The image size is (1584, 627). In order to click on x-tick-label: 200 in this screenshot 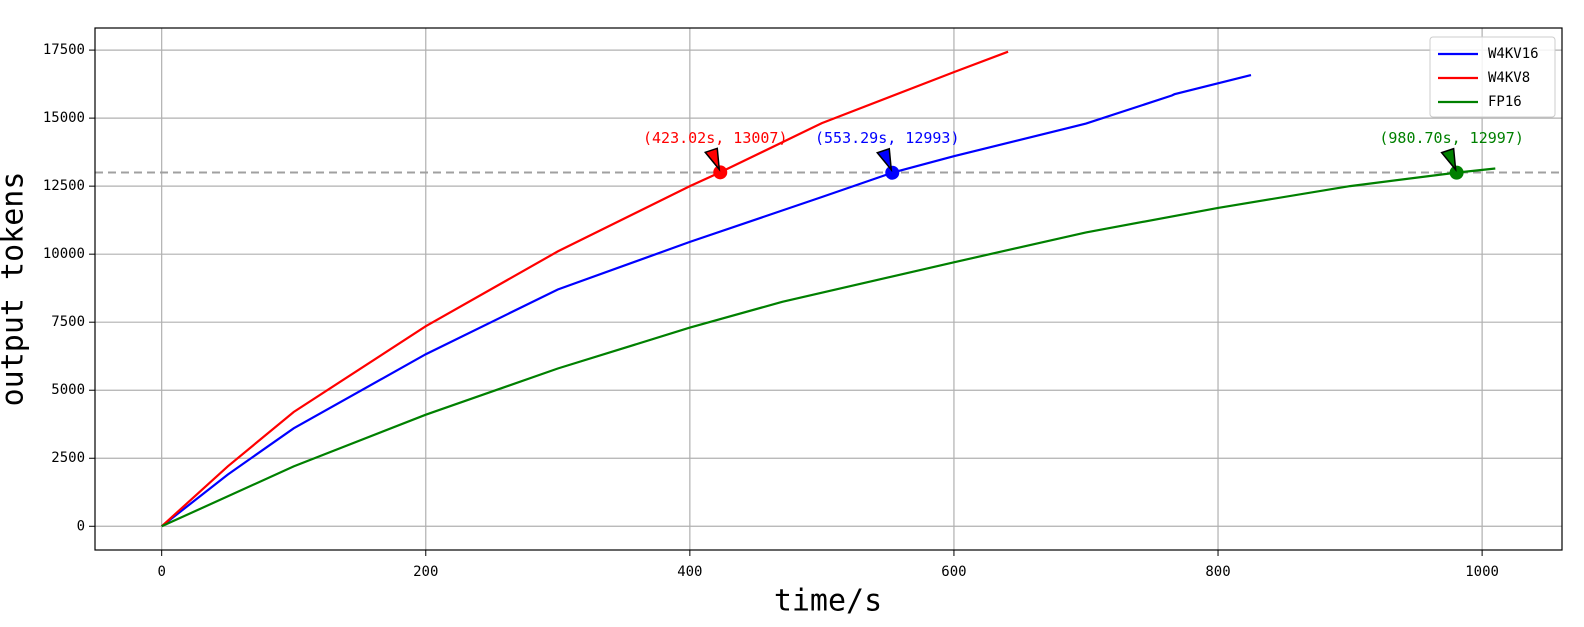, I will do `click(425, 572)`.